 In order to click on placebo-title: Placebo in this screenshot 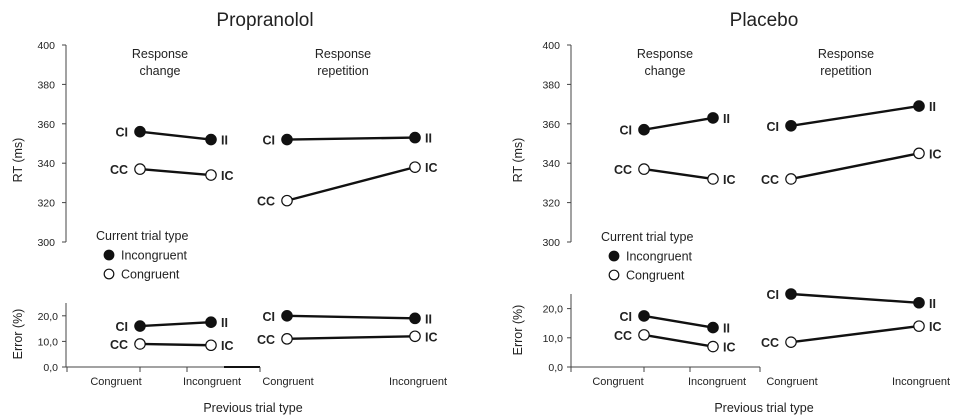, I will do `click(764, 20)`.